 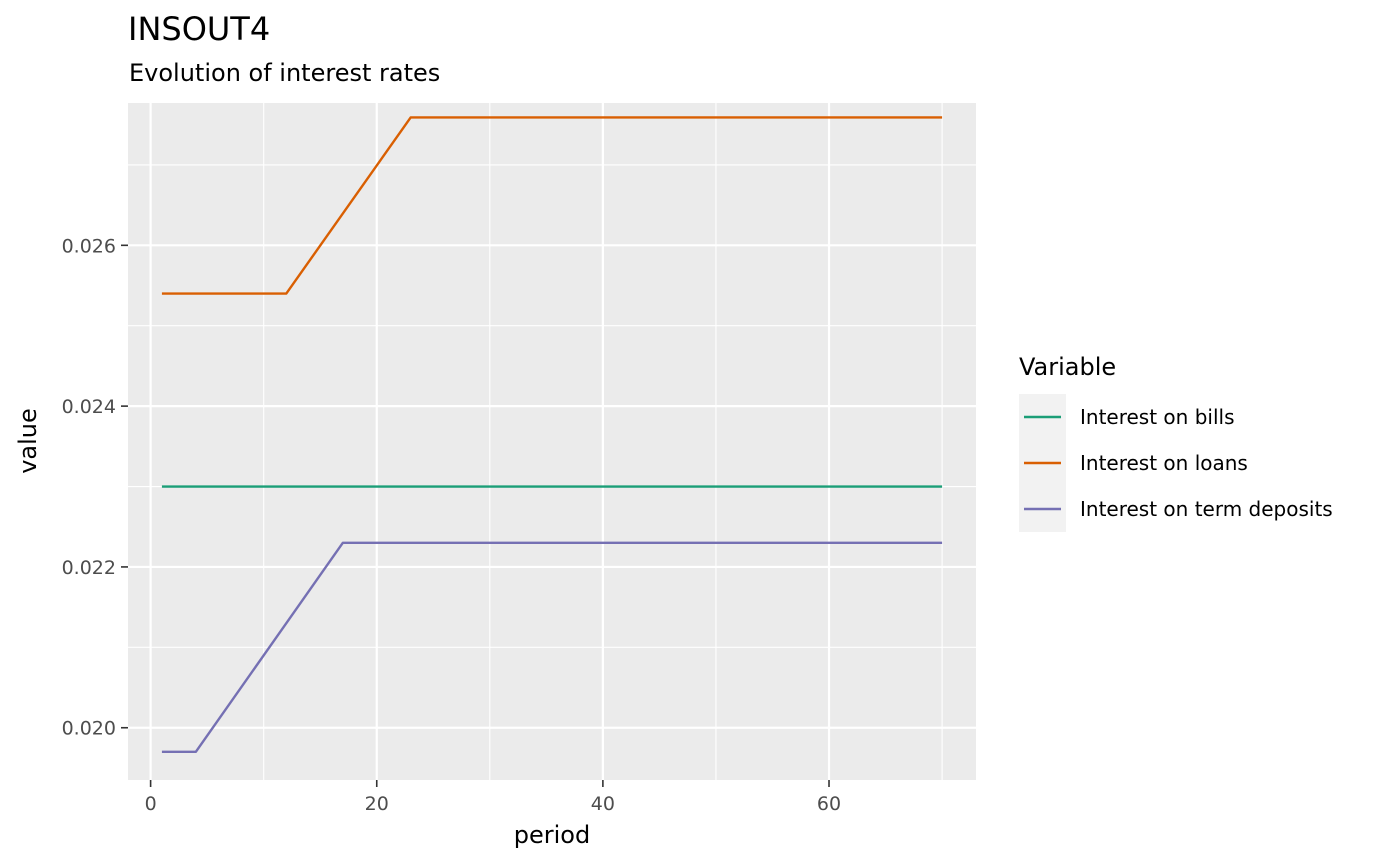 What do you see at coordinates (1067, 367) in the screenshot?
I see `legend-title: Variable` at bounding box center [1067, 367].